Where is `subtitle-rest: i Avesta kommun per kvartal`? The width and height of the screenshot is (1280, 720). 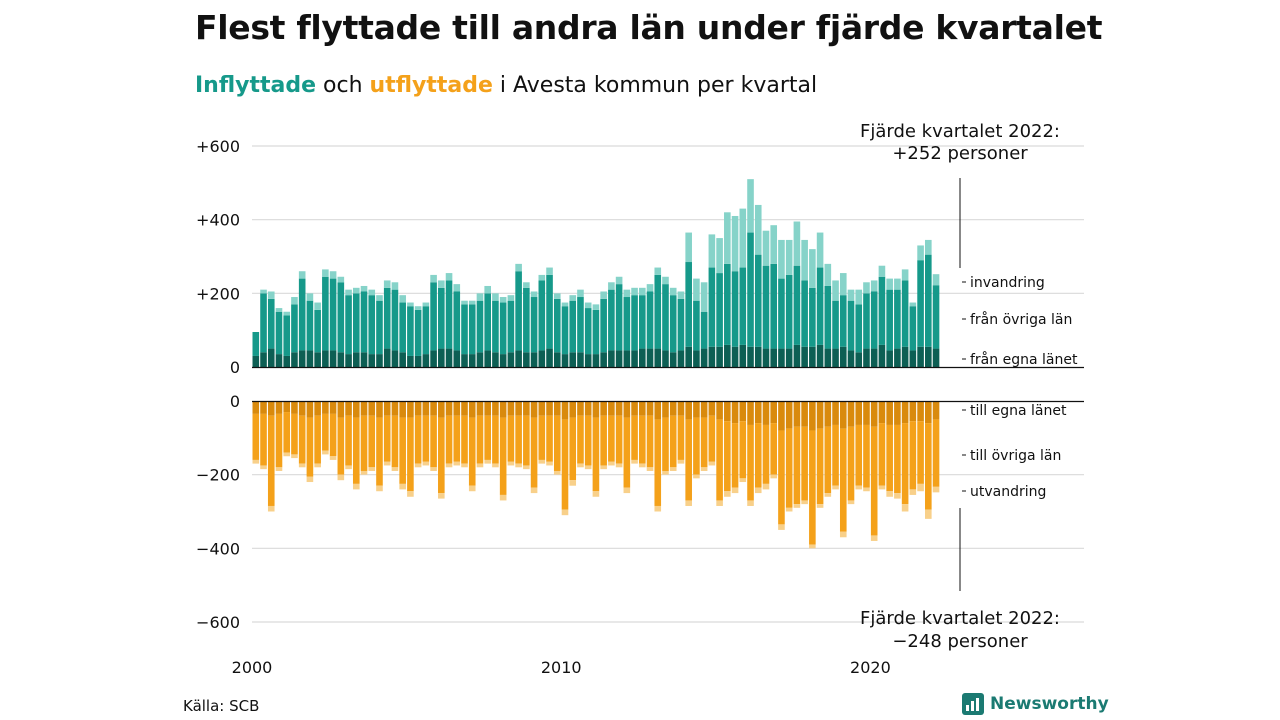
subtitle-rest: i Avesta kommun per kvartal is located at coordinates (655, 85).